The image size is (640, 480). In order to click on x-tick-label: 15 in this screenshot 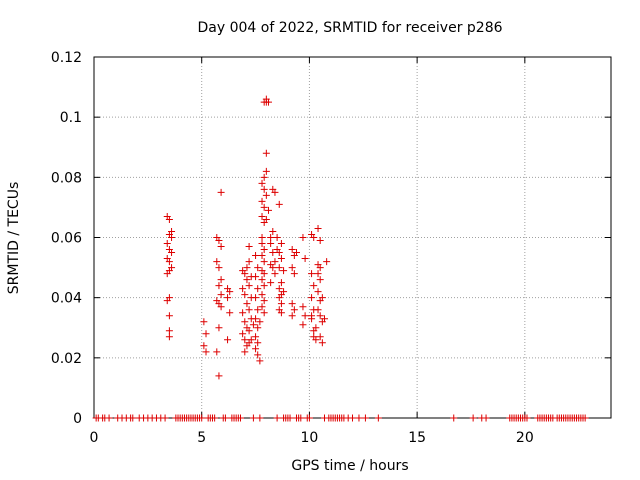, I will do `click(417, 438)`.